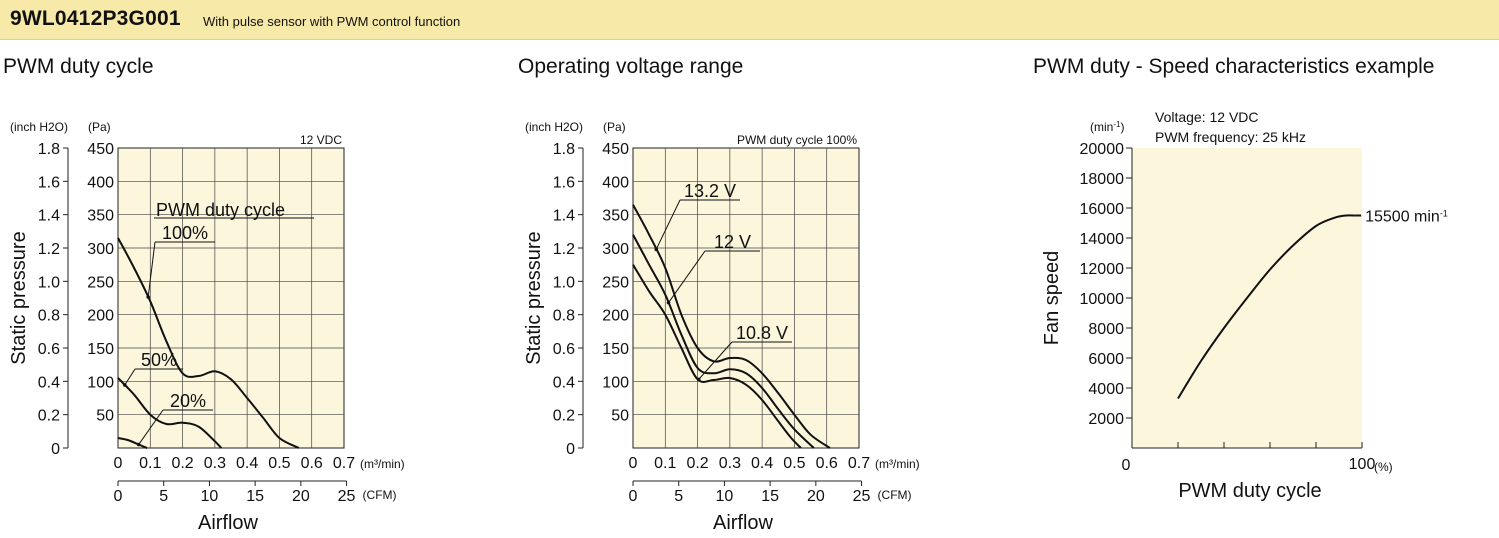  I want to click on y-pa-tick-label: 100, so click(100, 382).